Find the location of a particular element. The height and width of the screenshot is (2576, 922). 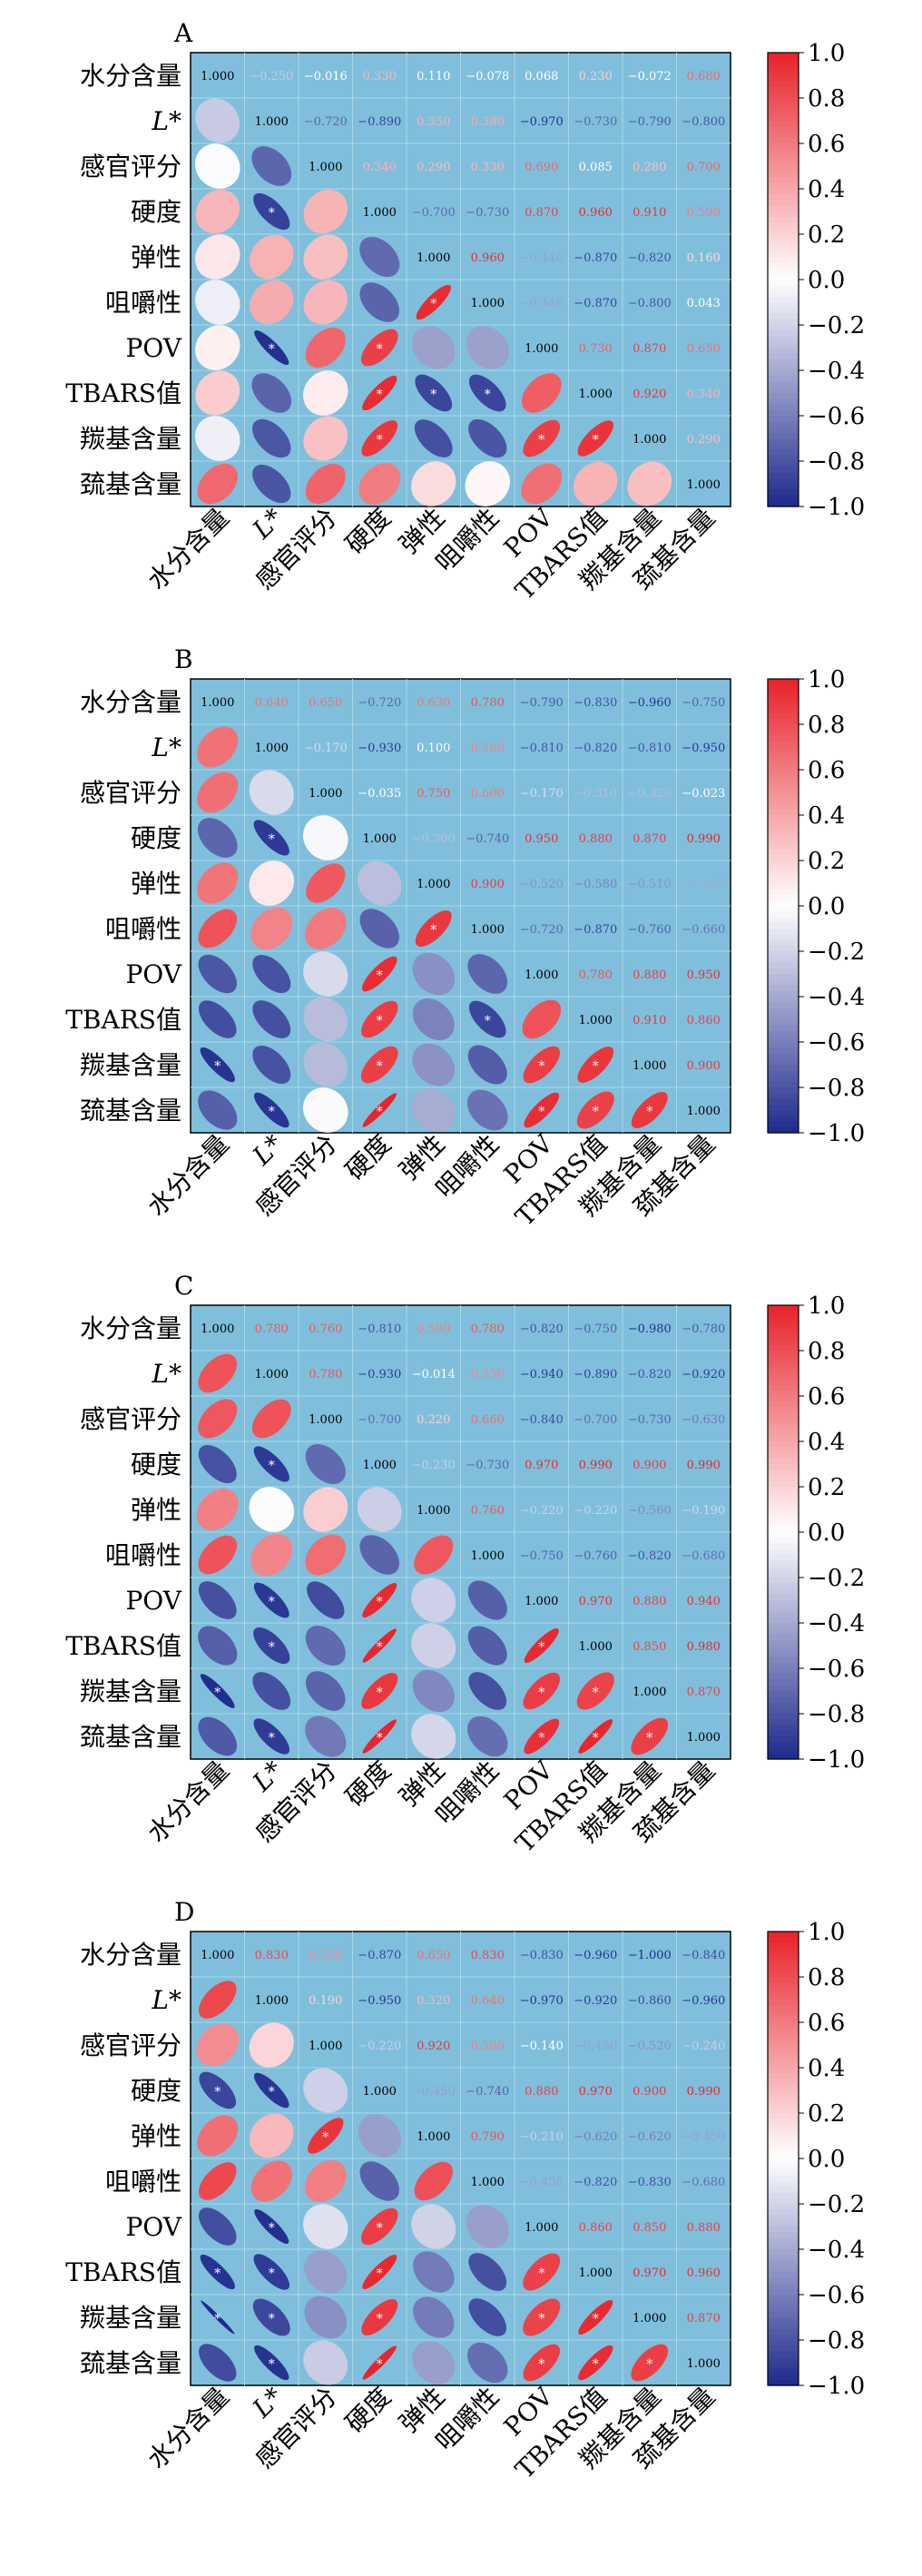

correlation-value: 0.900 is located at coordinates (649, 1465).